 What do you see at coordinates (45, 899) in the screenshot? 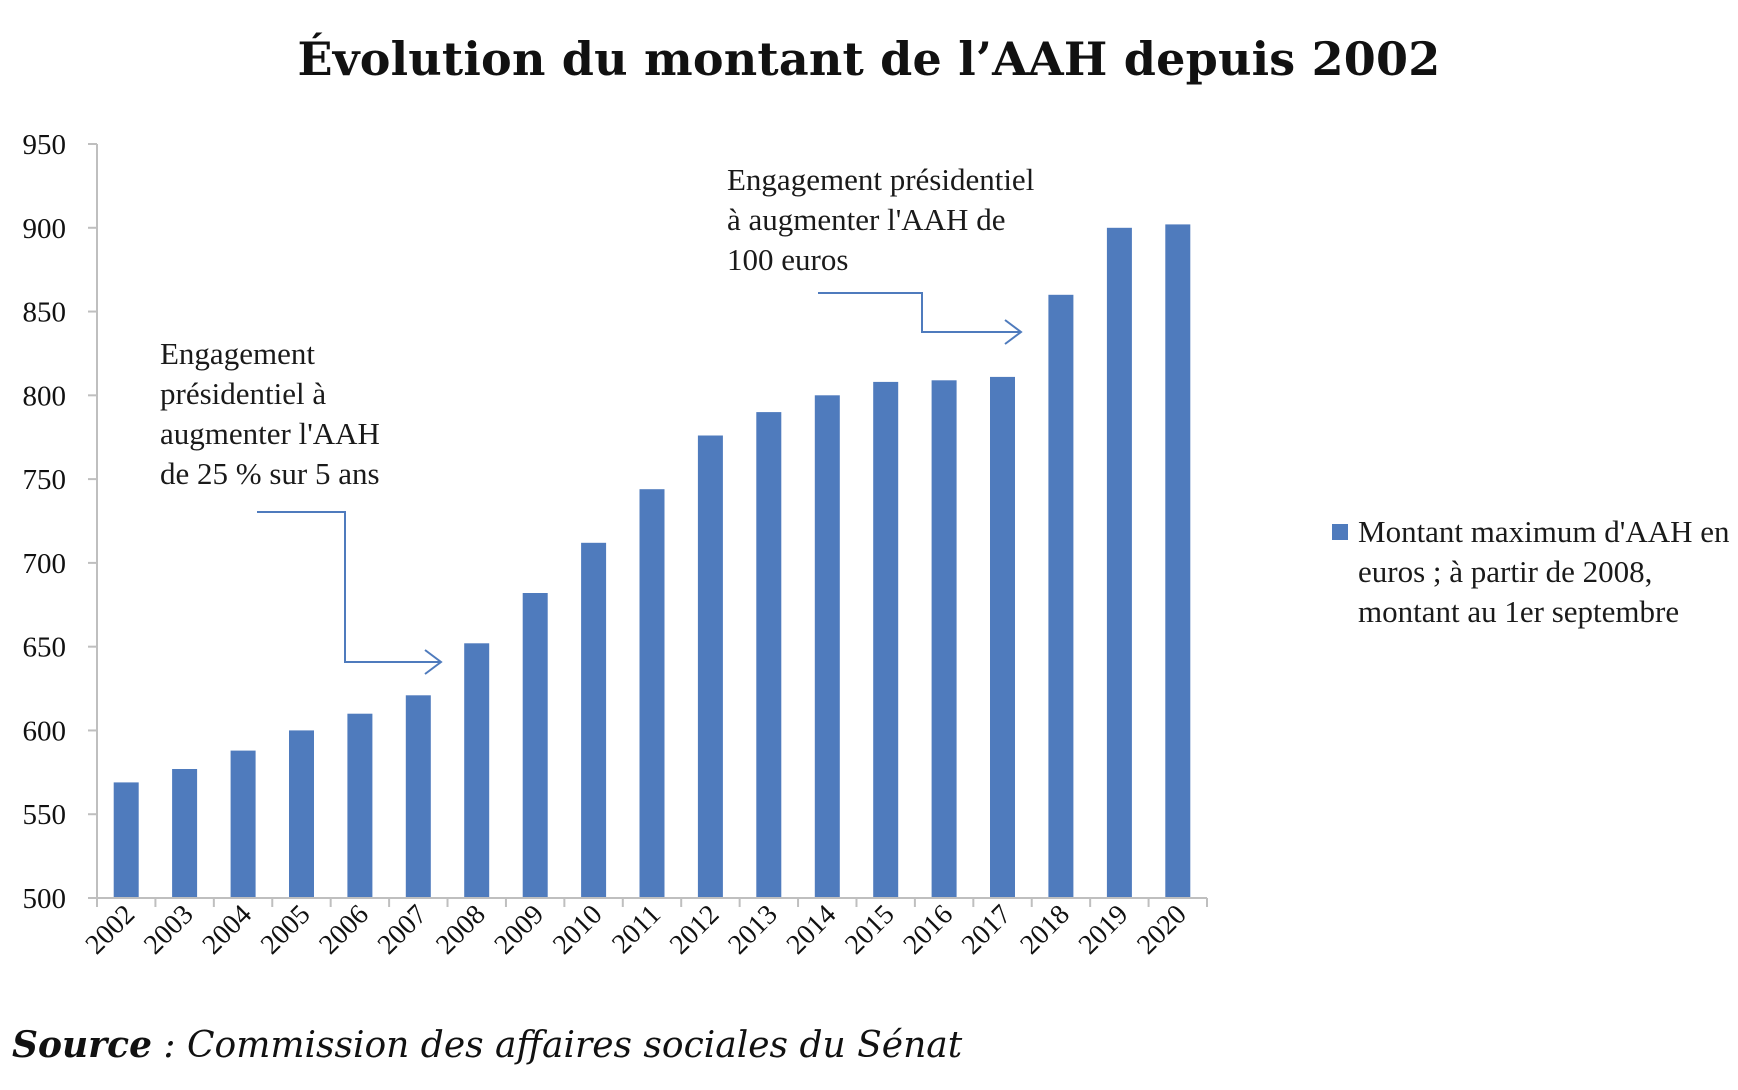
I see `y-tick-label: 500` at bounding box center [45, 899].